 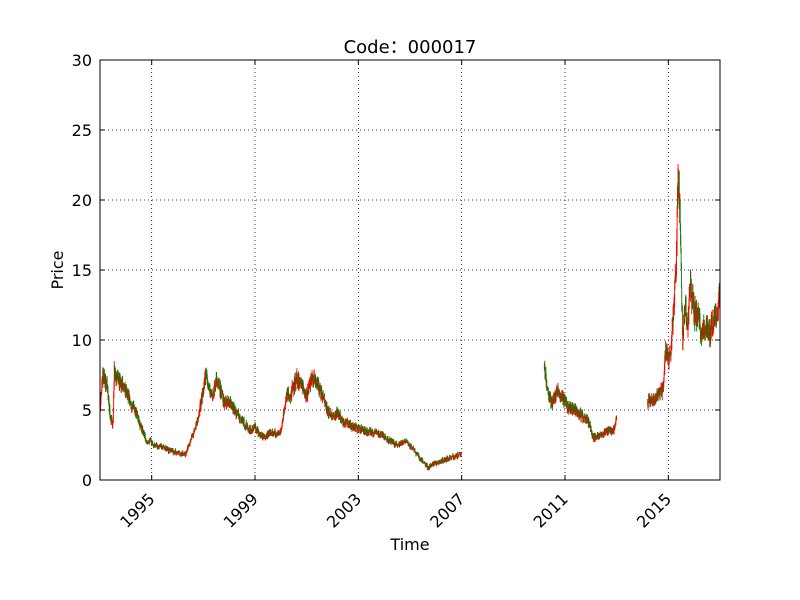 I want to click on y-axis-label: Price, so click(x=57, y=269).